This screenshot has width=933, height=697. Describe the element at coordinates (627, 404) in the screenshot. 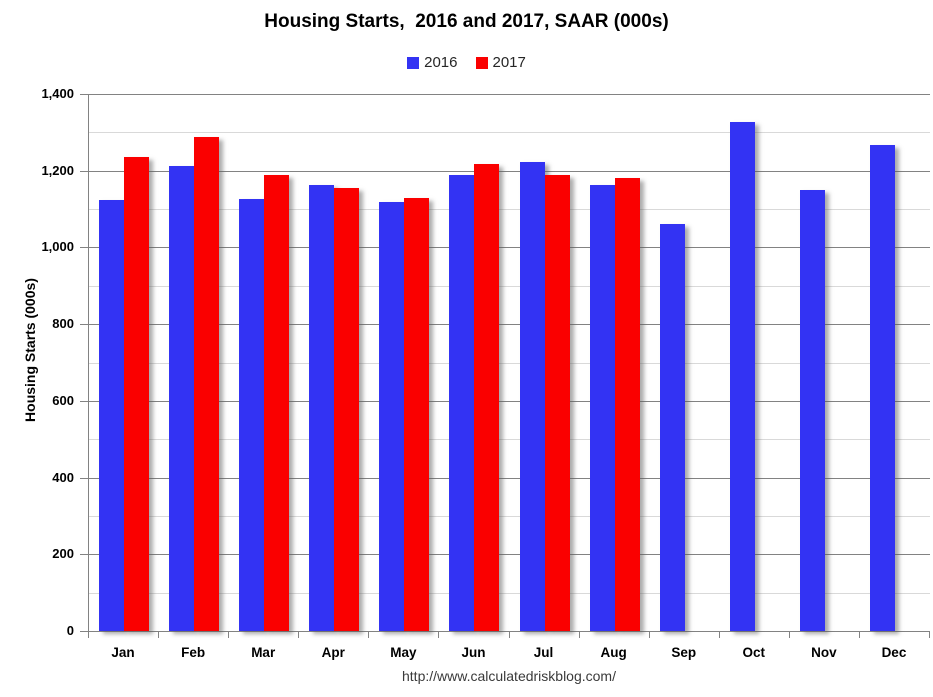

I see `bar-2017-aug` at that location.